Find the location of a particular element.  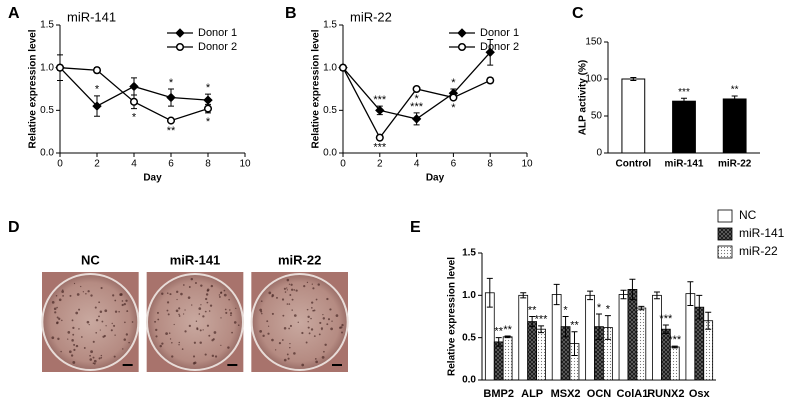

x-tick-label: 4 is located at coordinates (417, 164).